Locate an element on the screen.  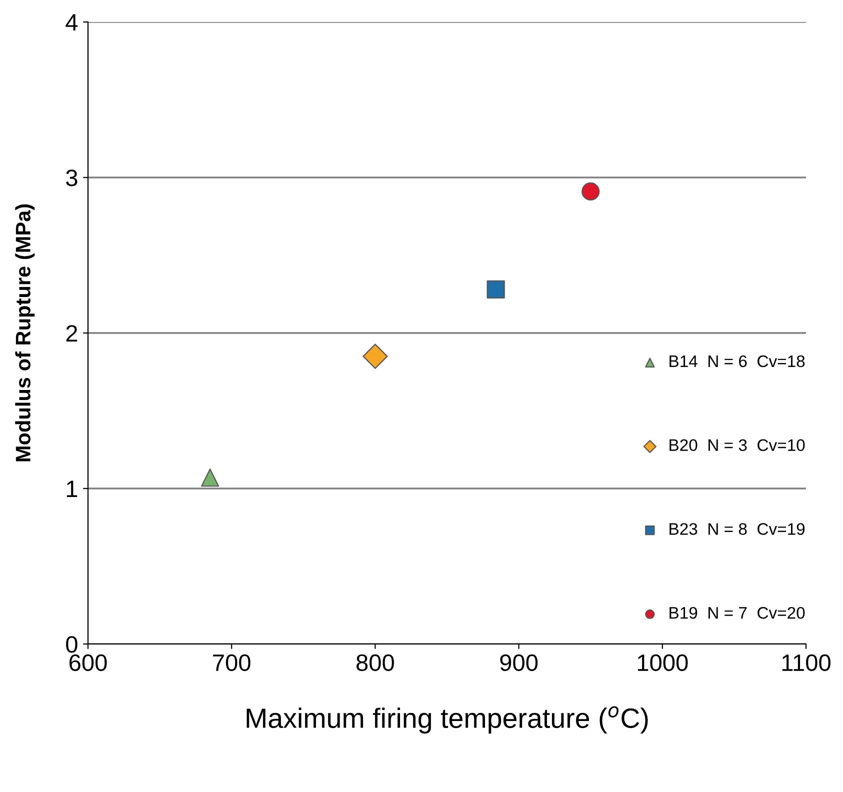
y-tick-label: 1 is located at coordinates (72, 489).